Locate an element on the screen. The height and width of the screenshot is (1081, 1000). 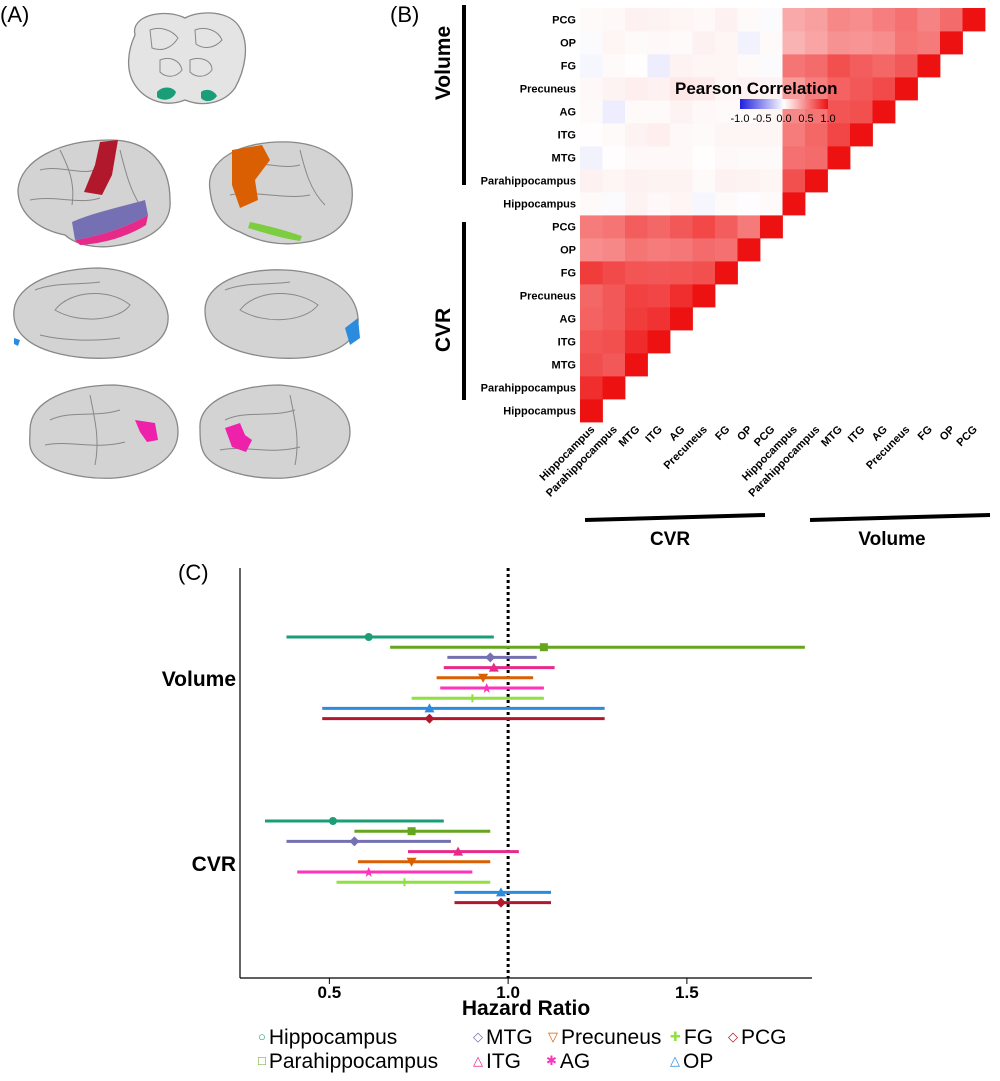
heatmap-row-label: Hippocampus is located at coordinates (539, 205).